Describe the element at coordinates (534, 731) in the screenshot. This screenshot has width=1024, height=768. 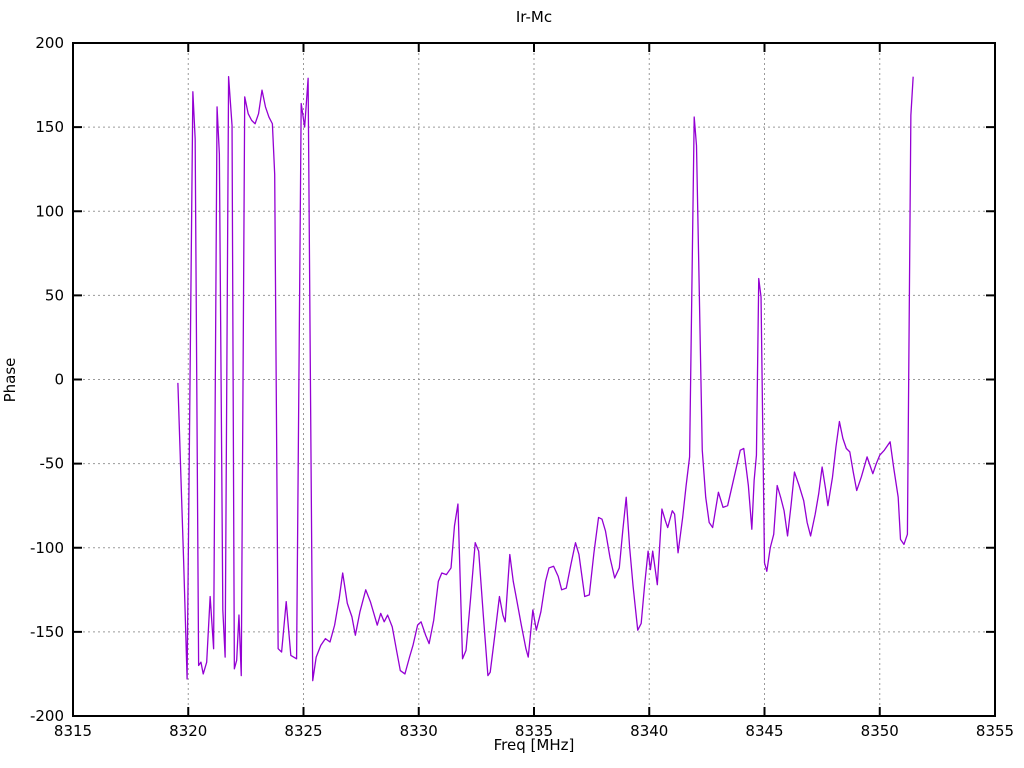
I see `x-tick-label: 8335` at that location.